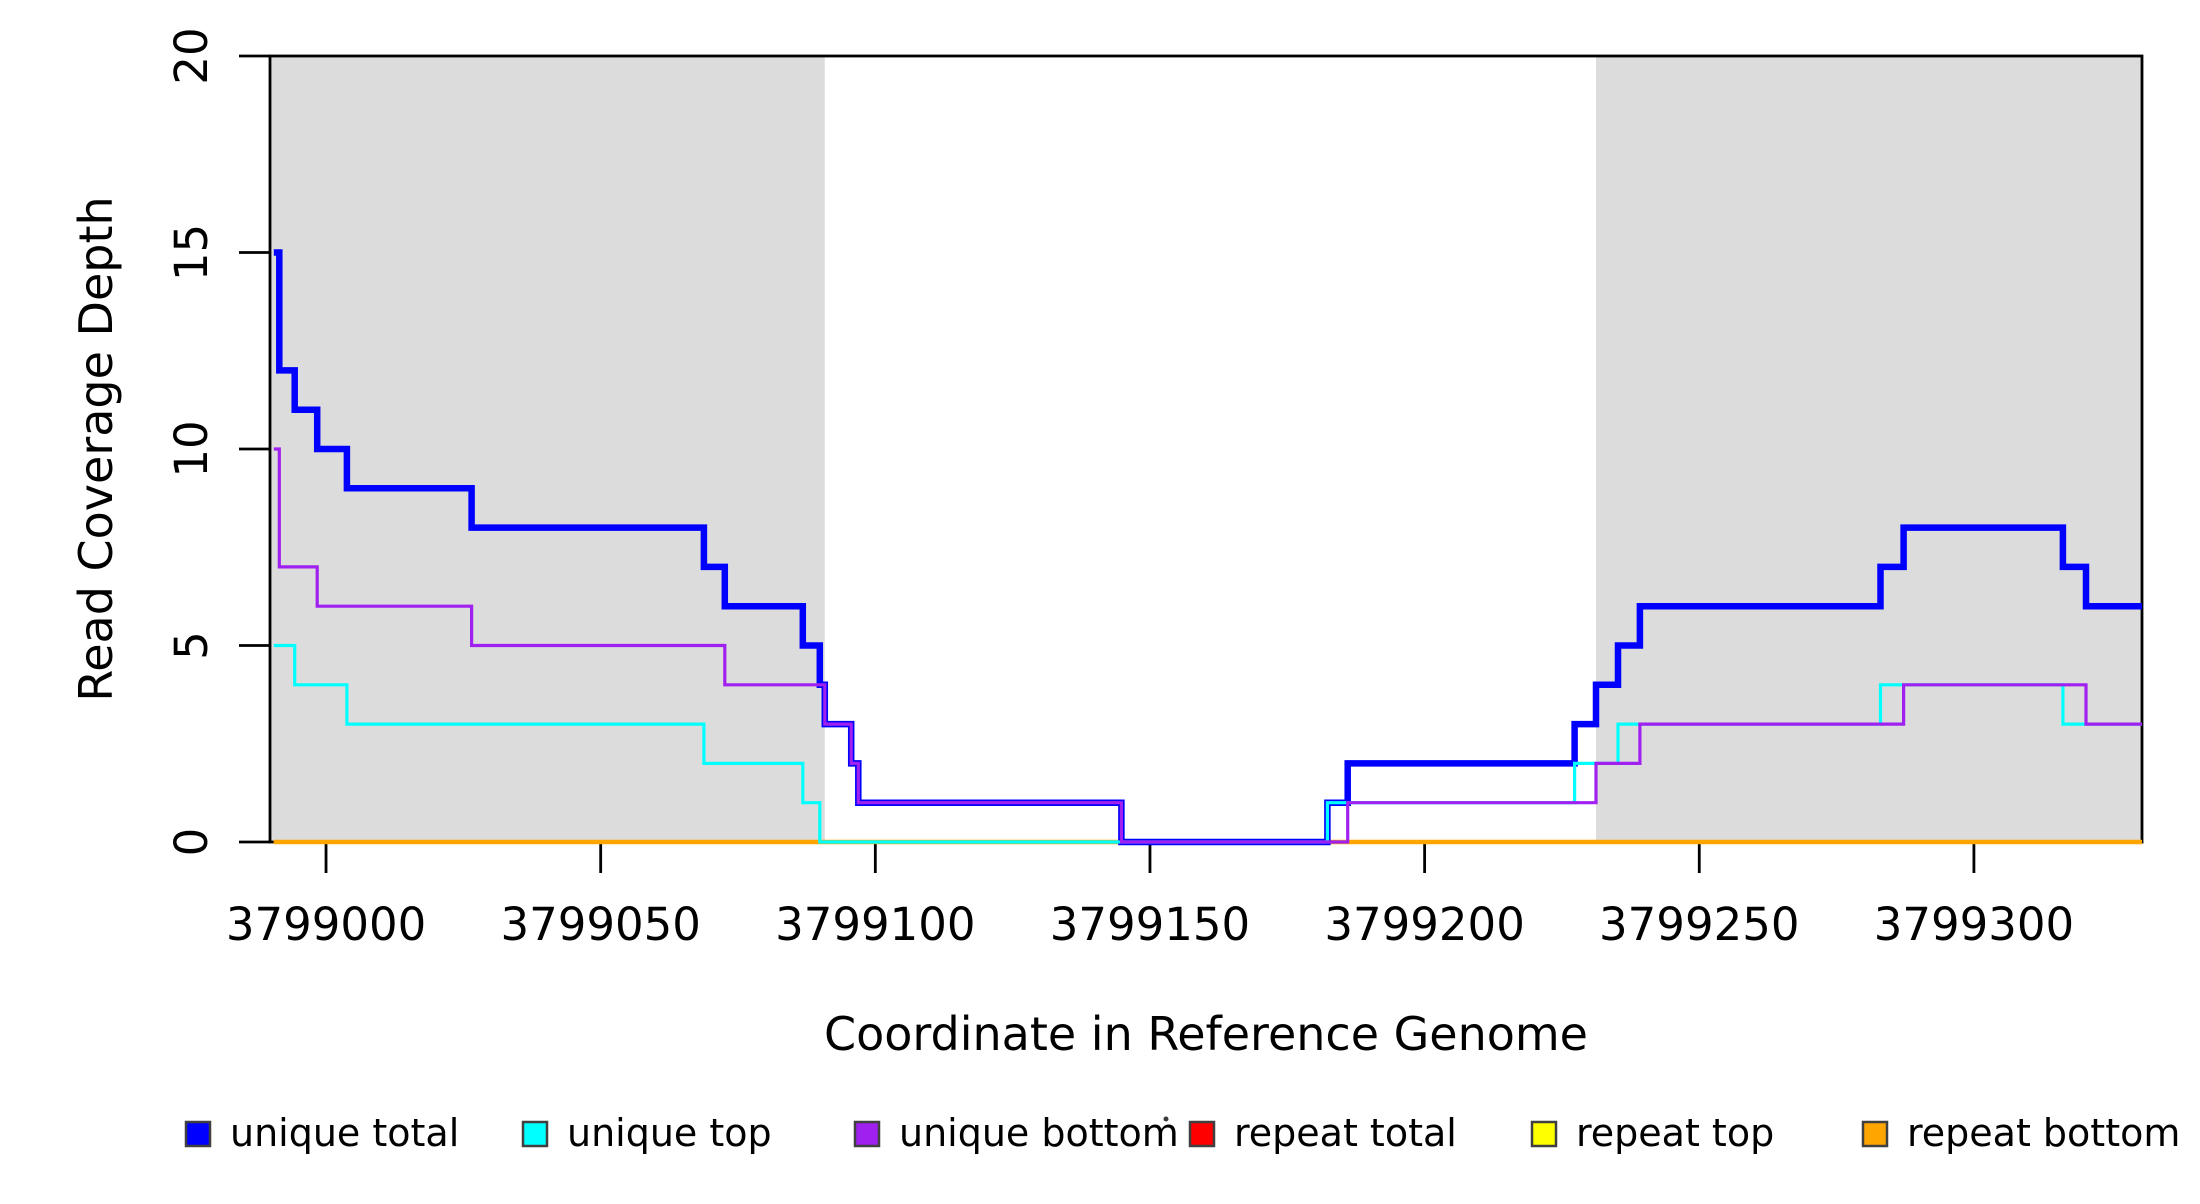 This screenshot has width=2200, height=1204. I want to click on legend-stray-dot, so click(1166, 1119).